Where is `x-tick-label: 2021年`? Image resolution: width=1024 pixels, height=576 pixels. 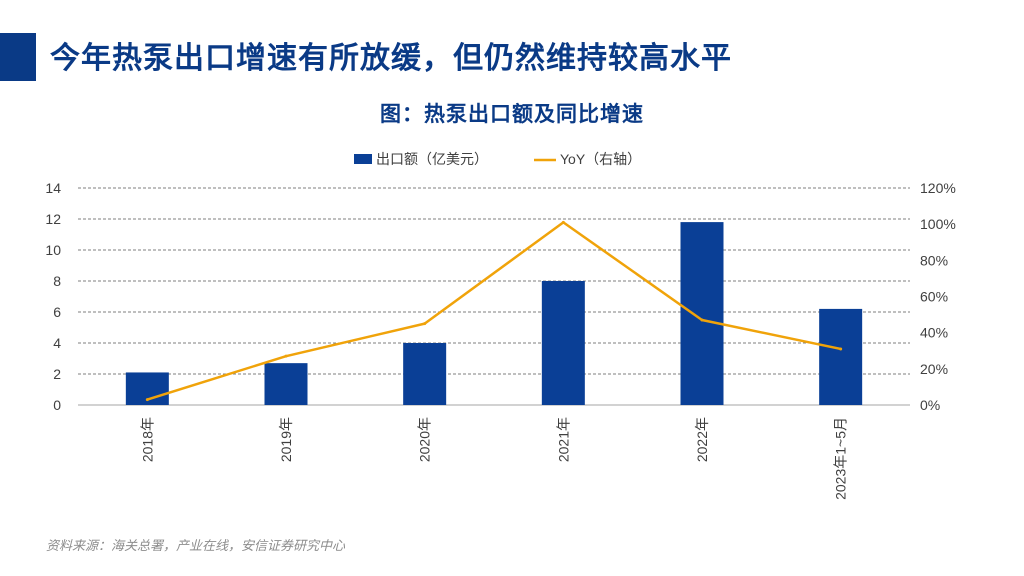
x-tick-label: 2021年 is located at coordinates (563, 439).